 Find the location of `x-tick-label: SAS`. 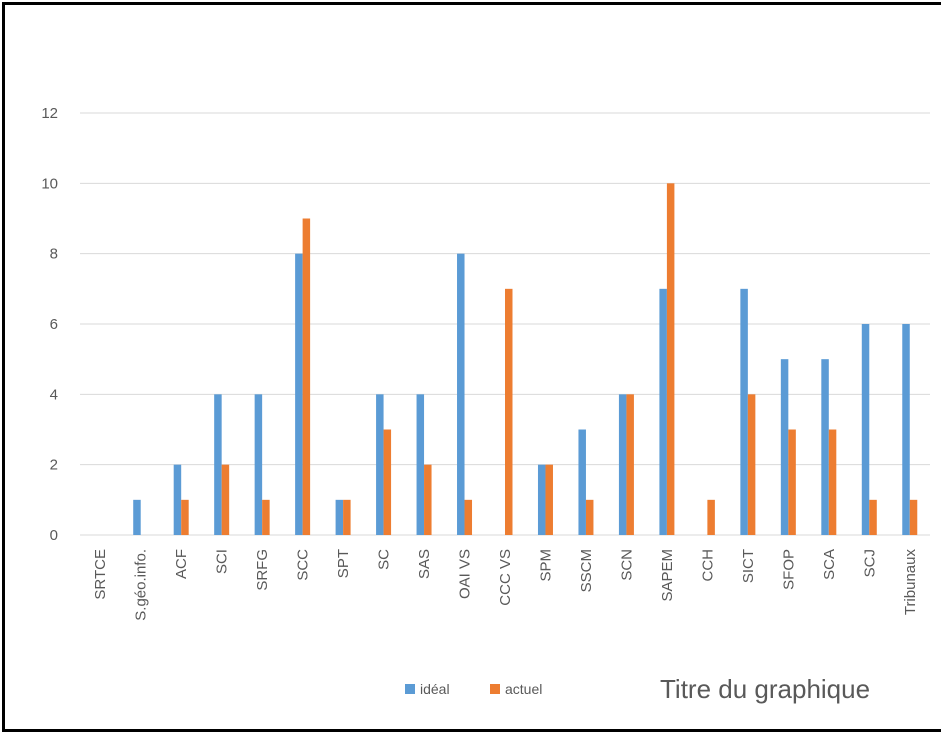

x-tick-label: SAS is located at coordinates (424, 564).